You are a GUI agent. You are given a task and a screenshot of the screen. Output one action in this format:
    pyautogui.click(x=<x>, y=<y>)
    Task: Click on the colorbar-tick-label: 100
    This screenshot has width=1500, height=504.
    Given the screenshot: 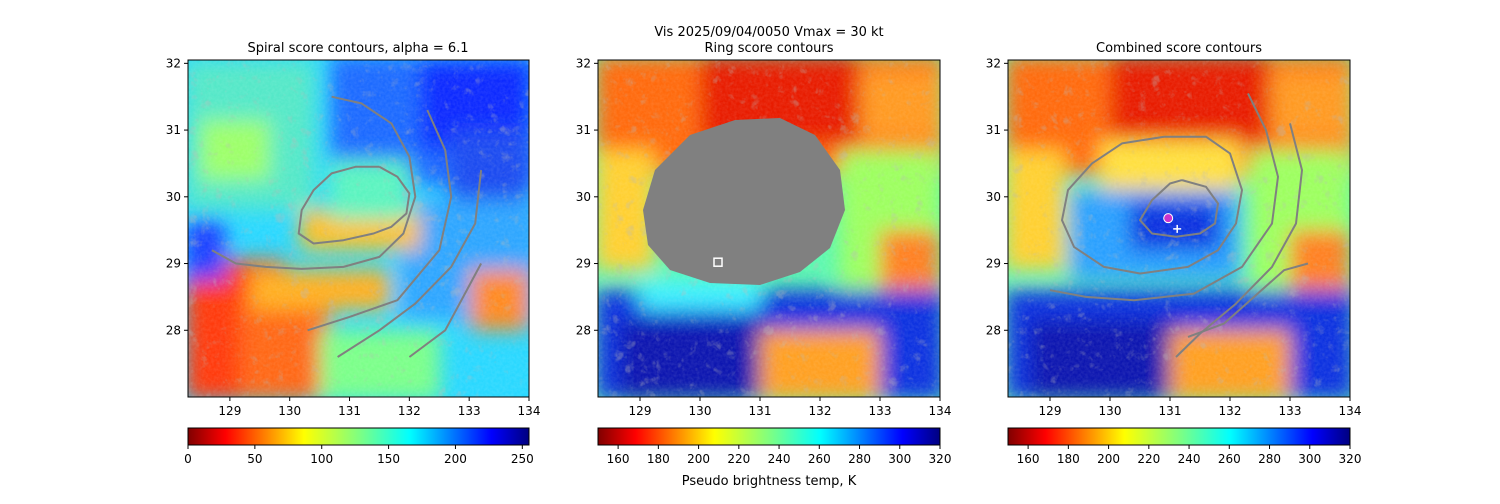 What is the action you would take?
    pyautogui.click(x=321, y=459)
    